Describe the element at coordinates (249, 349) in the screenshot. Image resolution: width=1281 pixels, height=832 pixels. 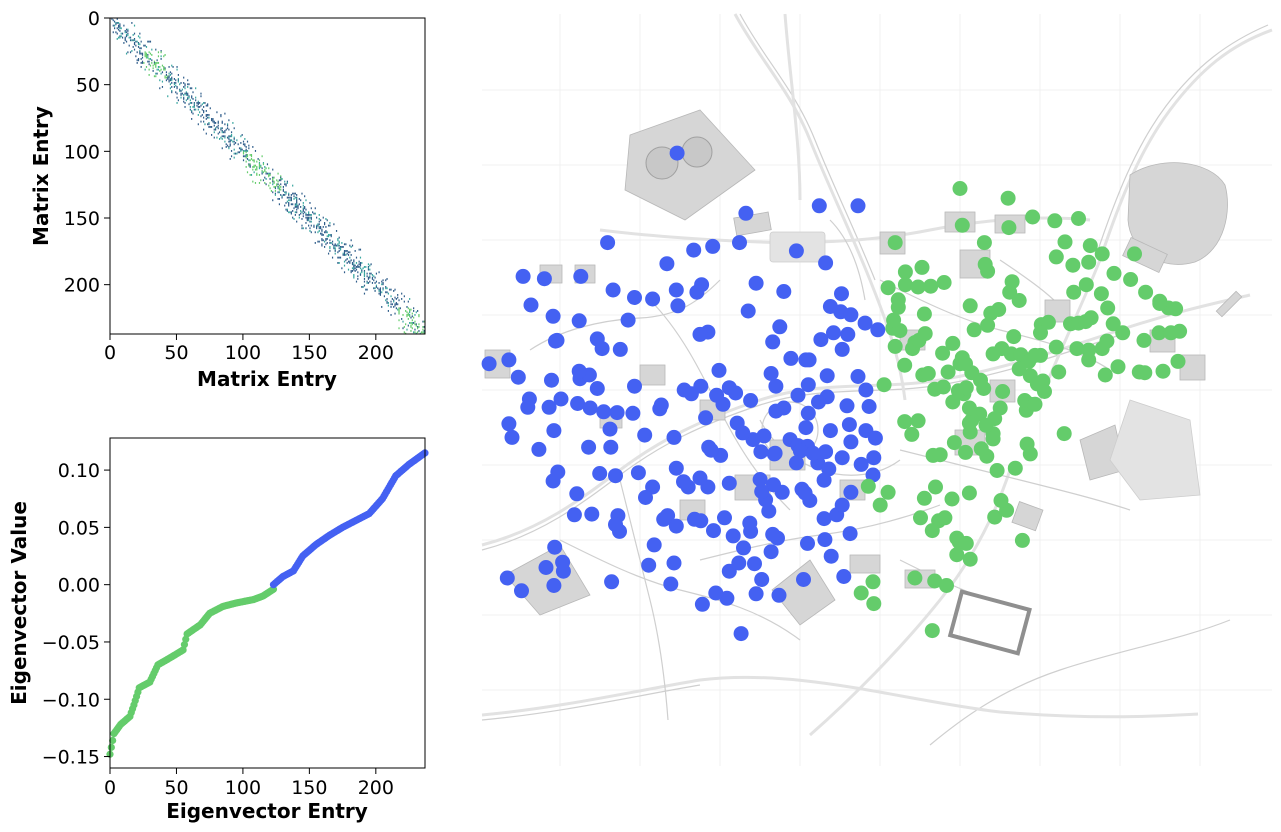
I see `matrix-x-ticks: 0 50 100 150 200` at that location.